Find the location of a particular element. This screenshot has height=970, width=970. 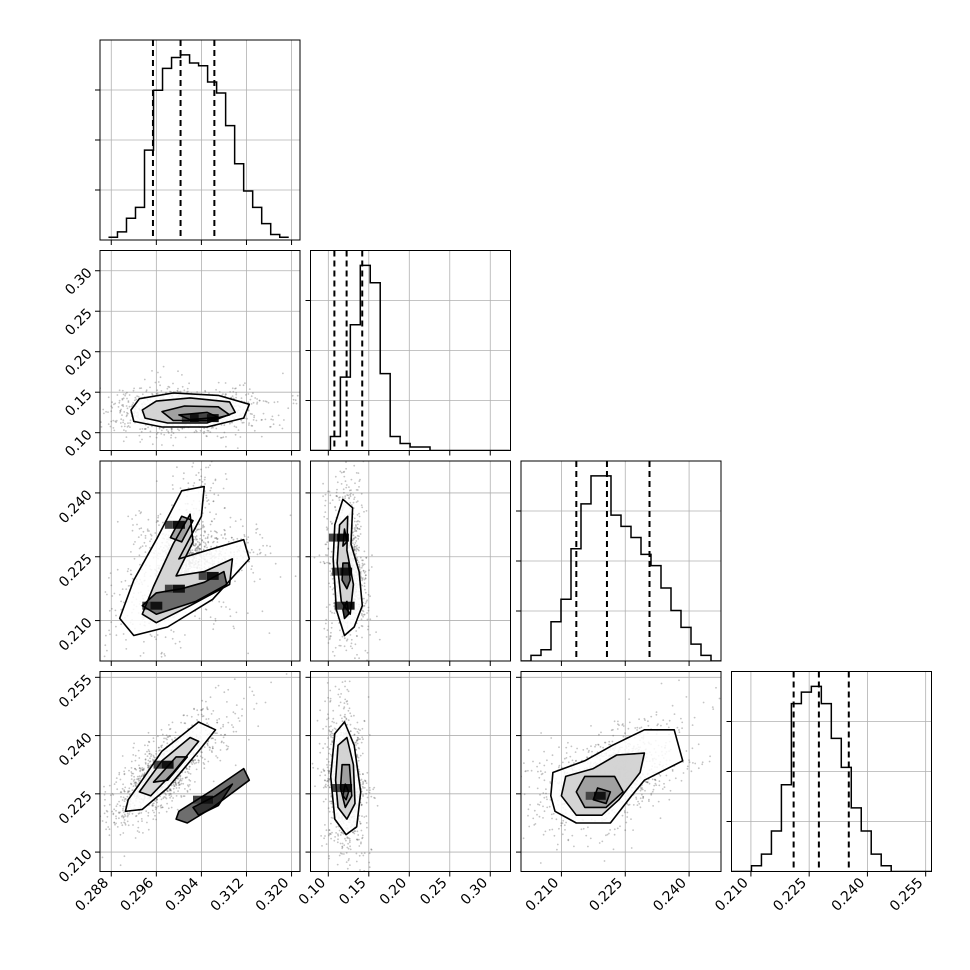

y-tick-label: 0.240 is located at coordinates (76, 507).